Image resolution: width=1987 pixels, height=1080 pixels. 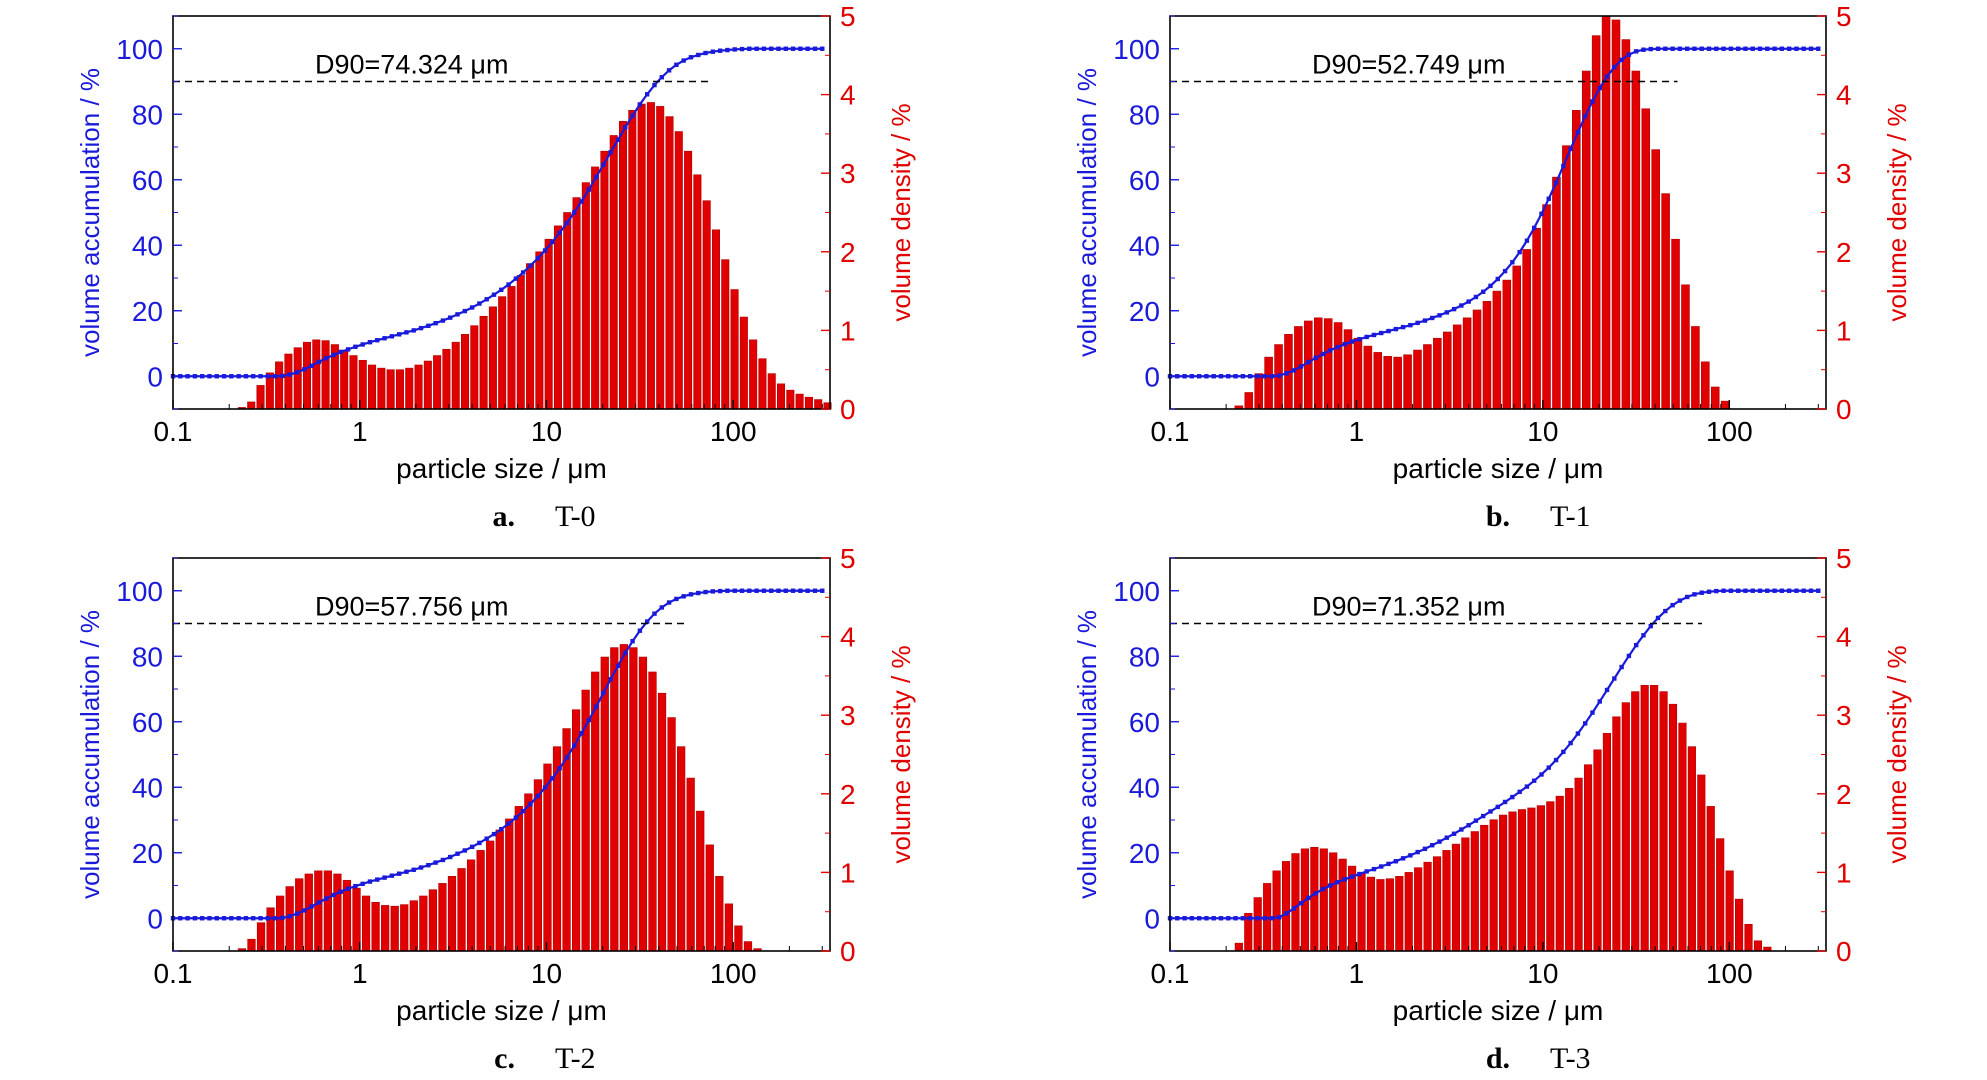 What do you see at coordinates (147, 853) in the screenshot?
I see `left-y-tick-label: 20` at bounding box center [147, 853].